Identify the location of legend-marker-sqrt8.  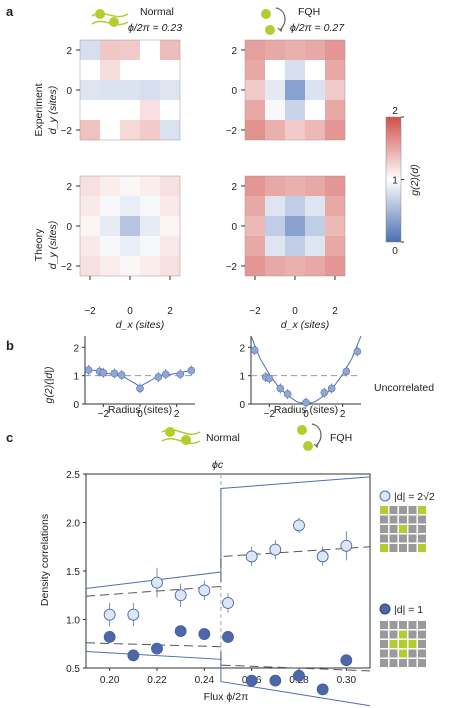
(385, 496).